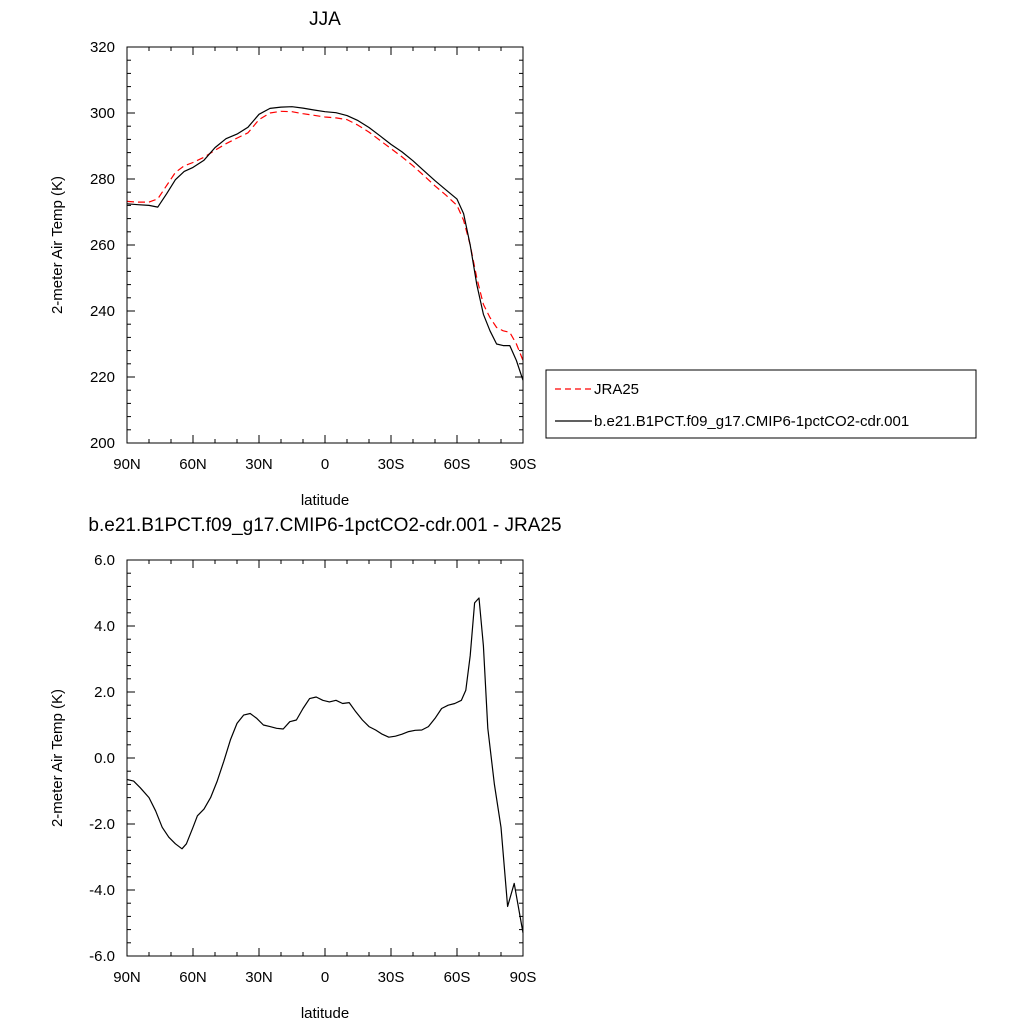  Describe the element at coordinates (325, 977) in the screenshot. I see `bottom-x-tick-label: 0` at that location.